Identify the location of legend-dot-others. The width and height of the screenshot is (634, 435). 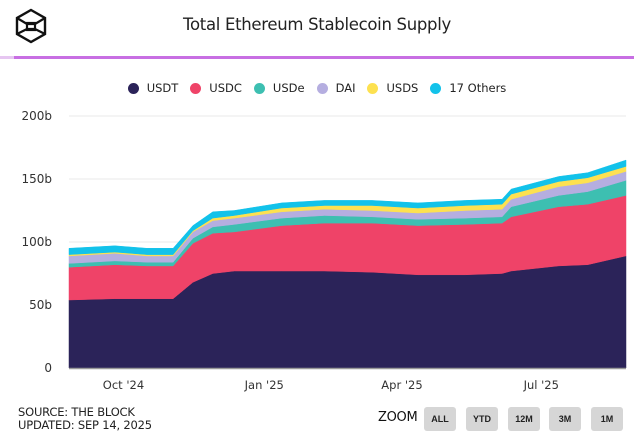
(436, 88).